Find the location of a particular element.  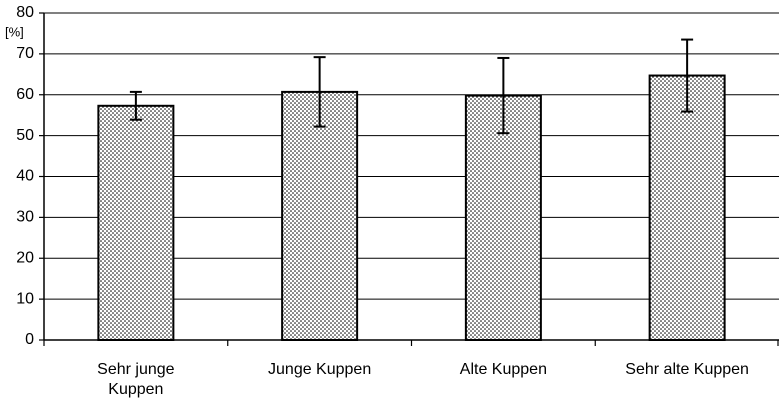

y-tick-label: 60 is located at coordinates (25, 94).